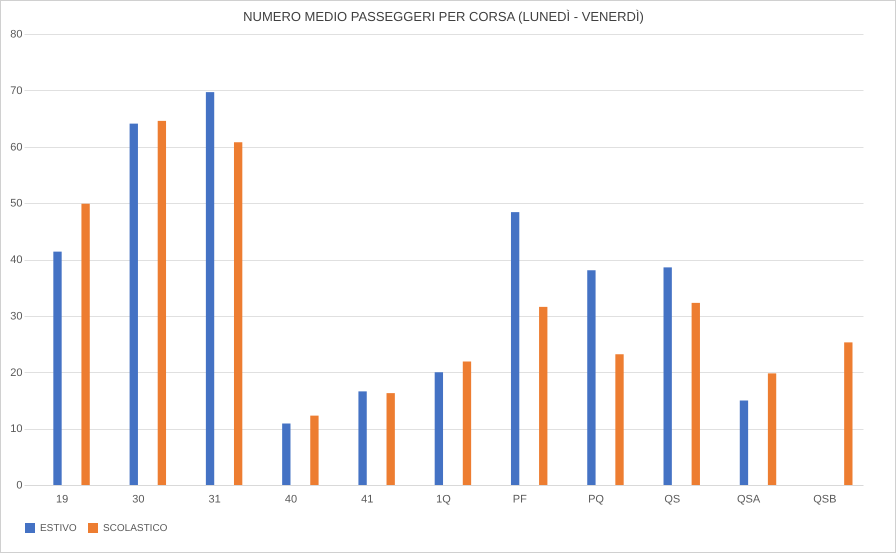  I want to click on y-tick-label: 60, so click(16, 147).